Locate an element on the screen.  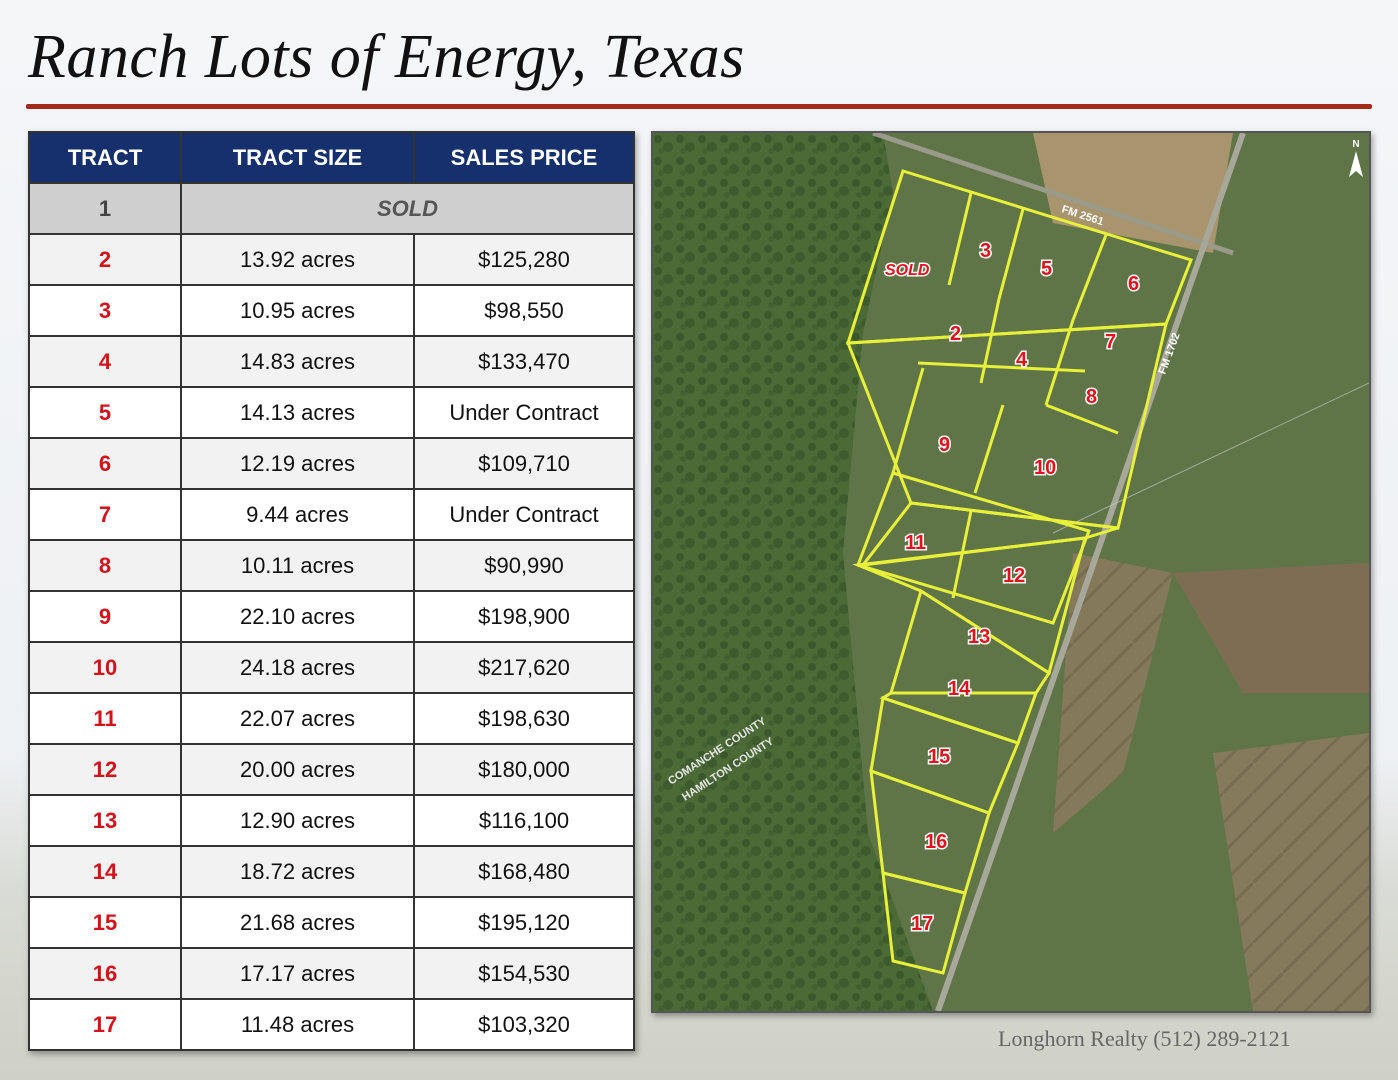
table-header-row: TRACT TRACT SIZE SALES PRICE is located at coordinates (331, 157).